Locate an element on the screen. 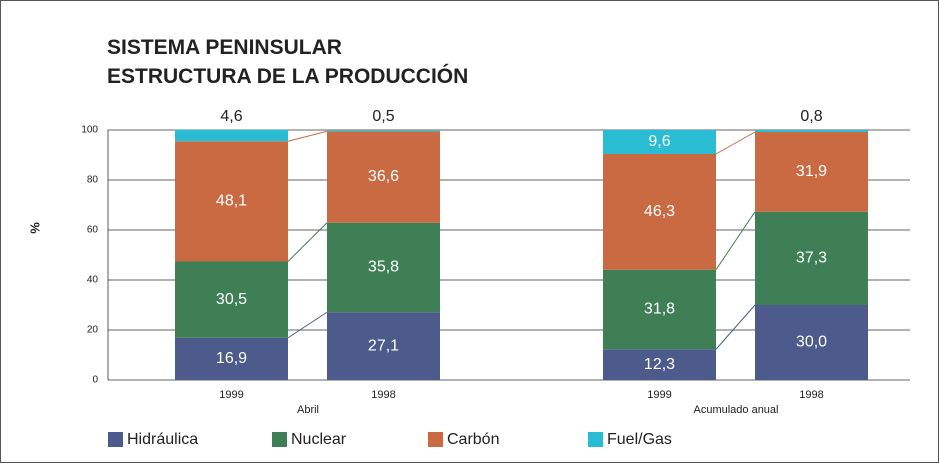  data-label: 27,1 is located at coordinates (383, 345).